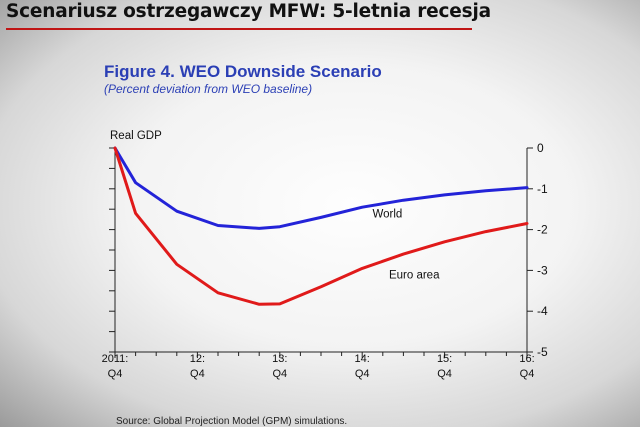 Image resolution: width=640 pixels, height=427 pixels. I want to click on x-tick-label: 16:, so click(526, 359).